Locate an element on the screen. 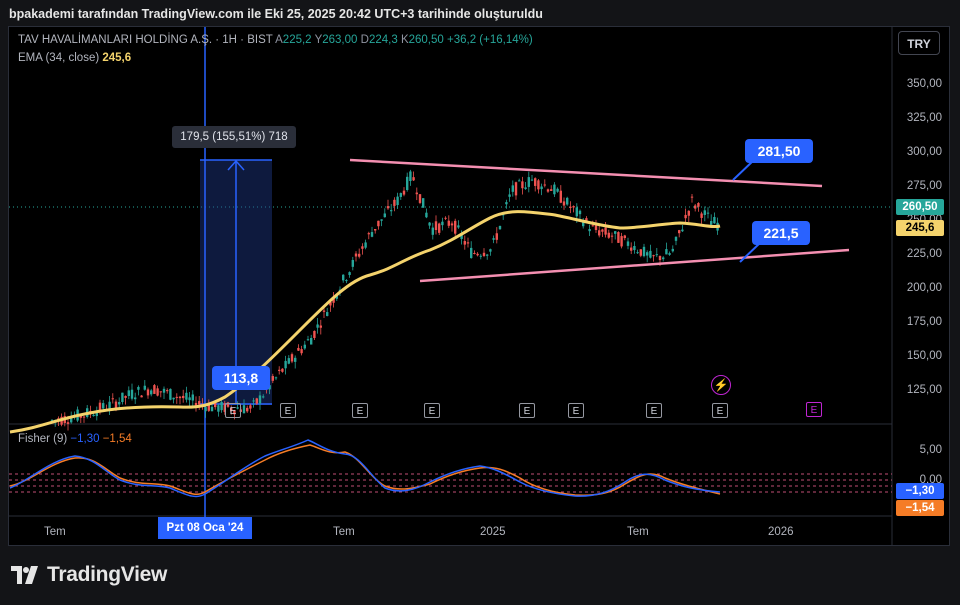  fisher-tag: −1,30 is located at coordinates (920, 491).